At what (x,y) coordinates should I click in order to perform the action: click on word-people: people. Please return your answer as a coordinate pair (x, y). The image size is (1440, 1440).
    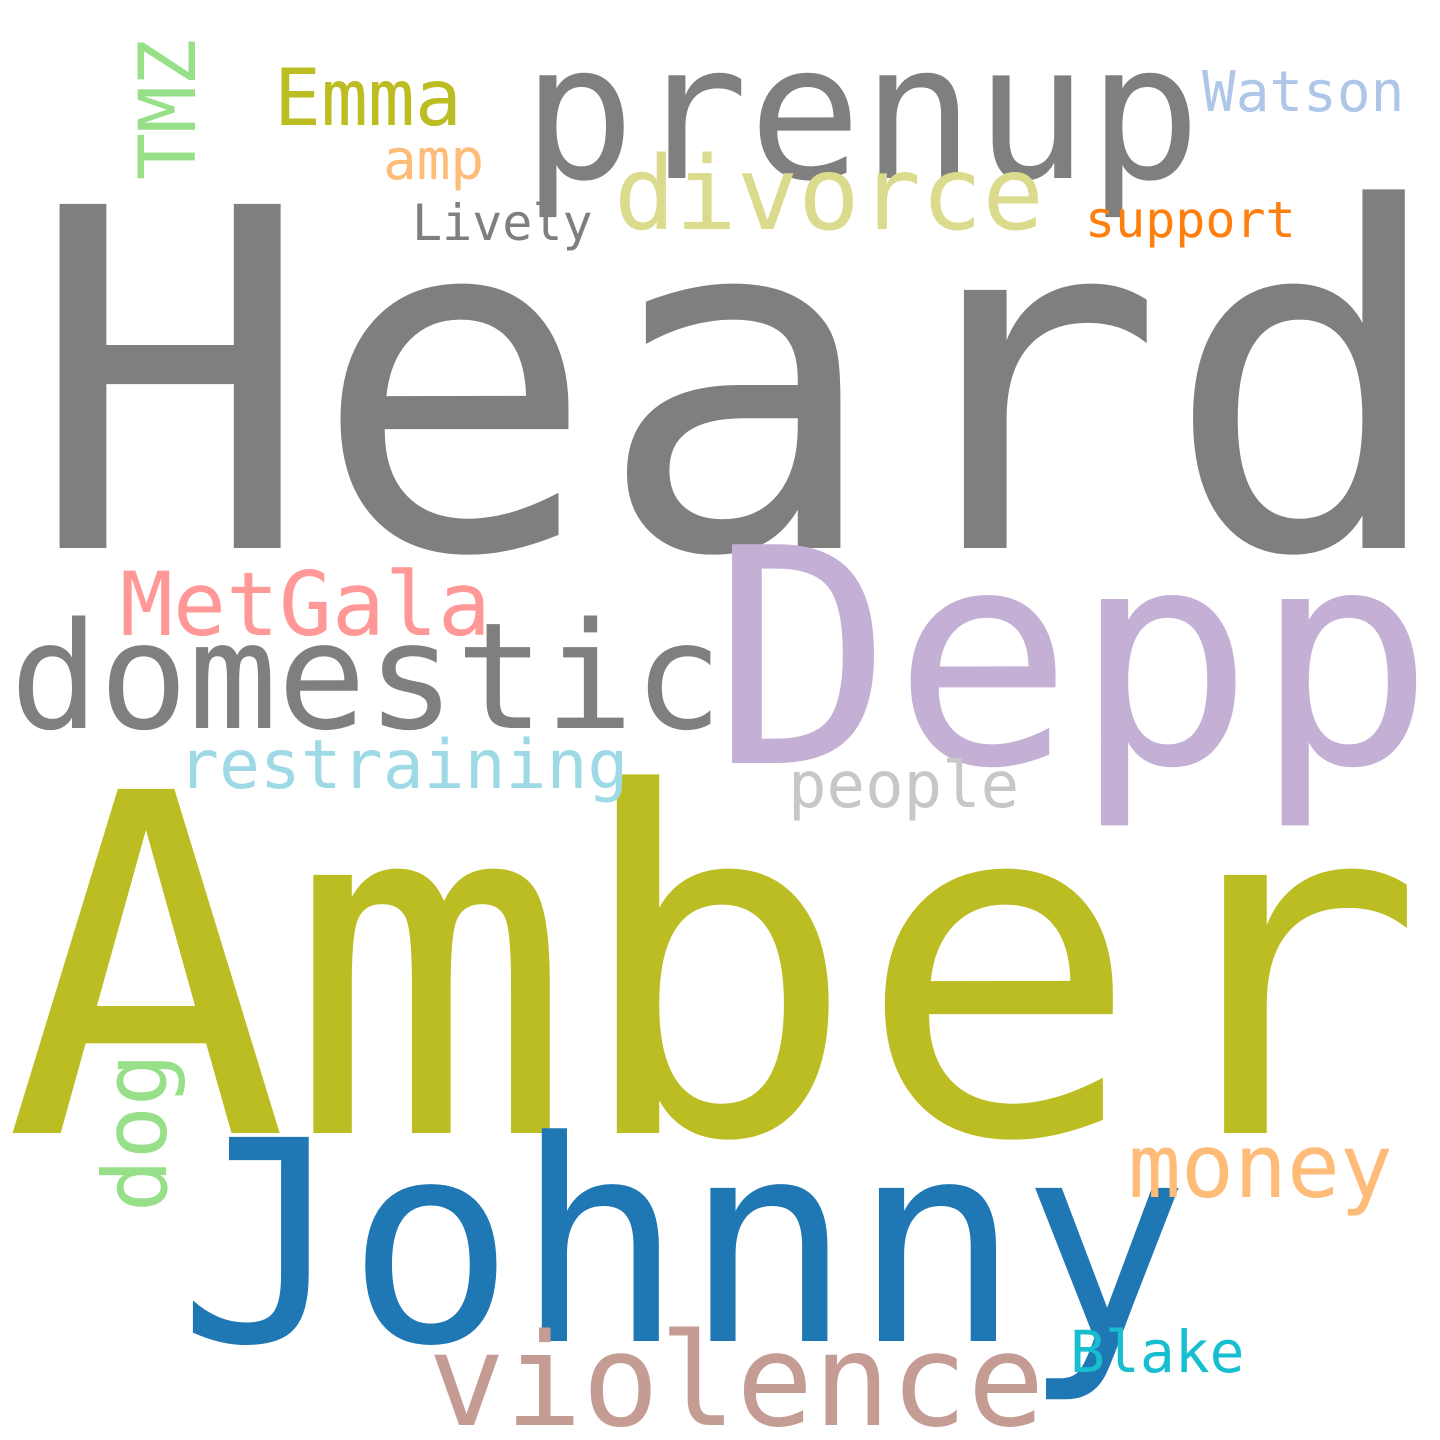
    Looking at the image, I should click on (904, 786).